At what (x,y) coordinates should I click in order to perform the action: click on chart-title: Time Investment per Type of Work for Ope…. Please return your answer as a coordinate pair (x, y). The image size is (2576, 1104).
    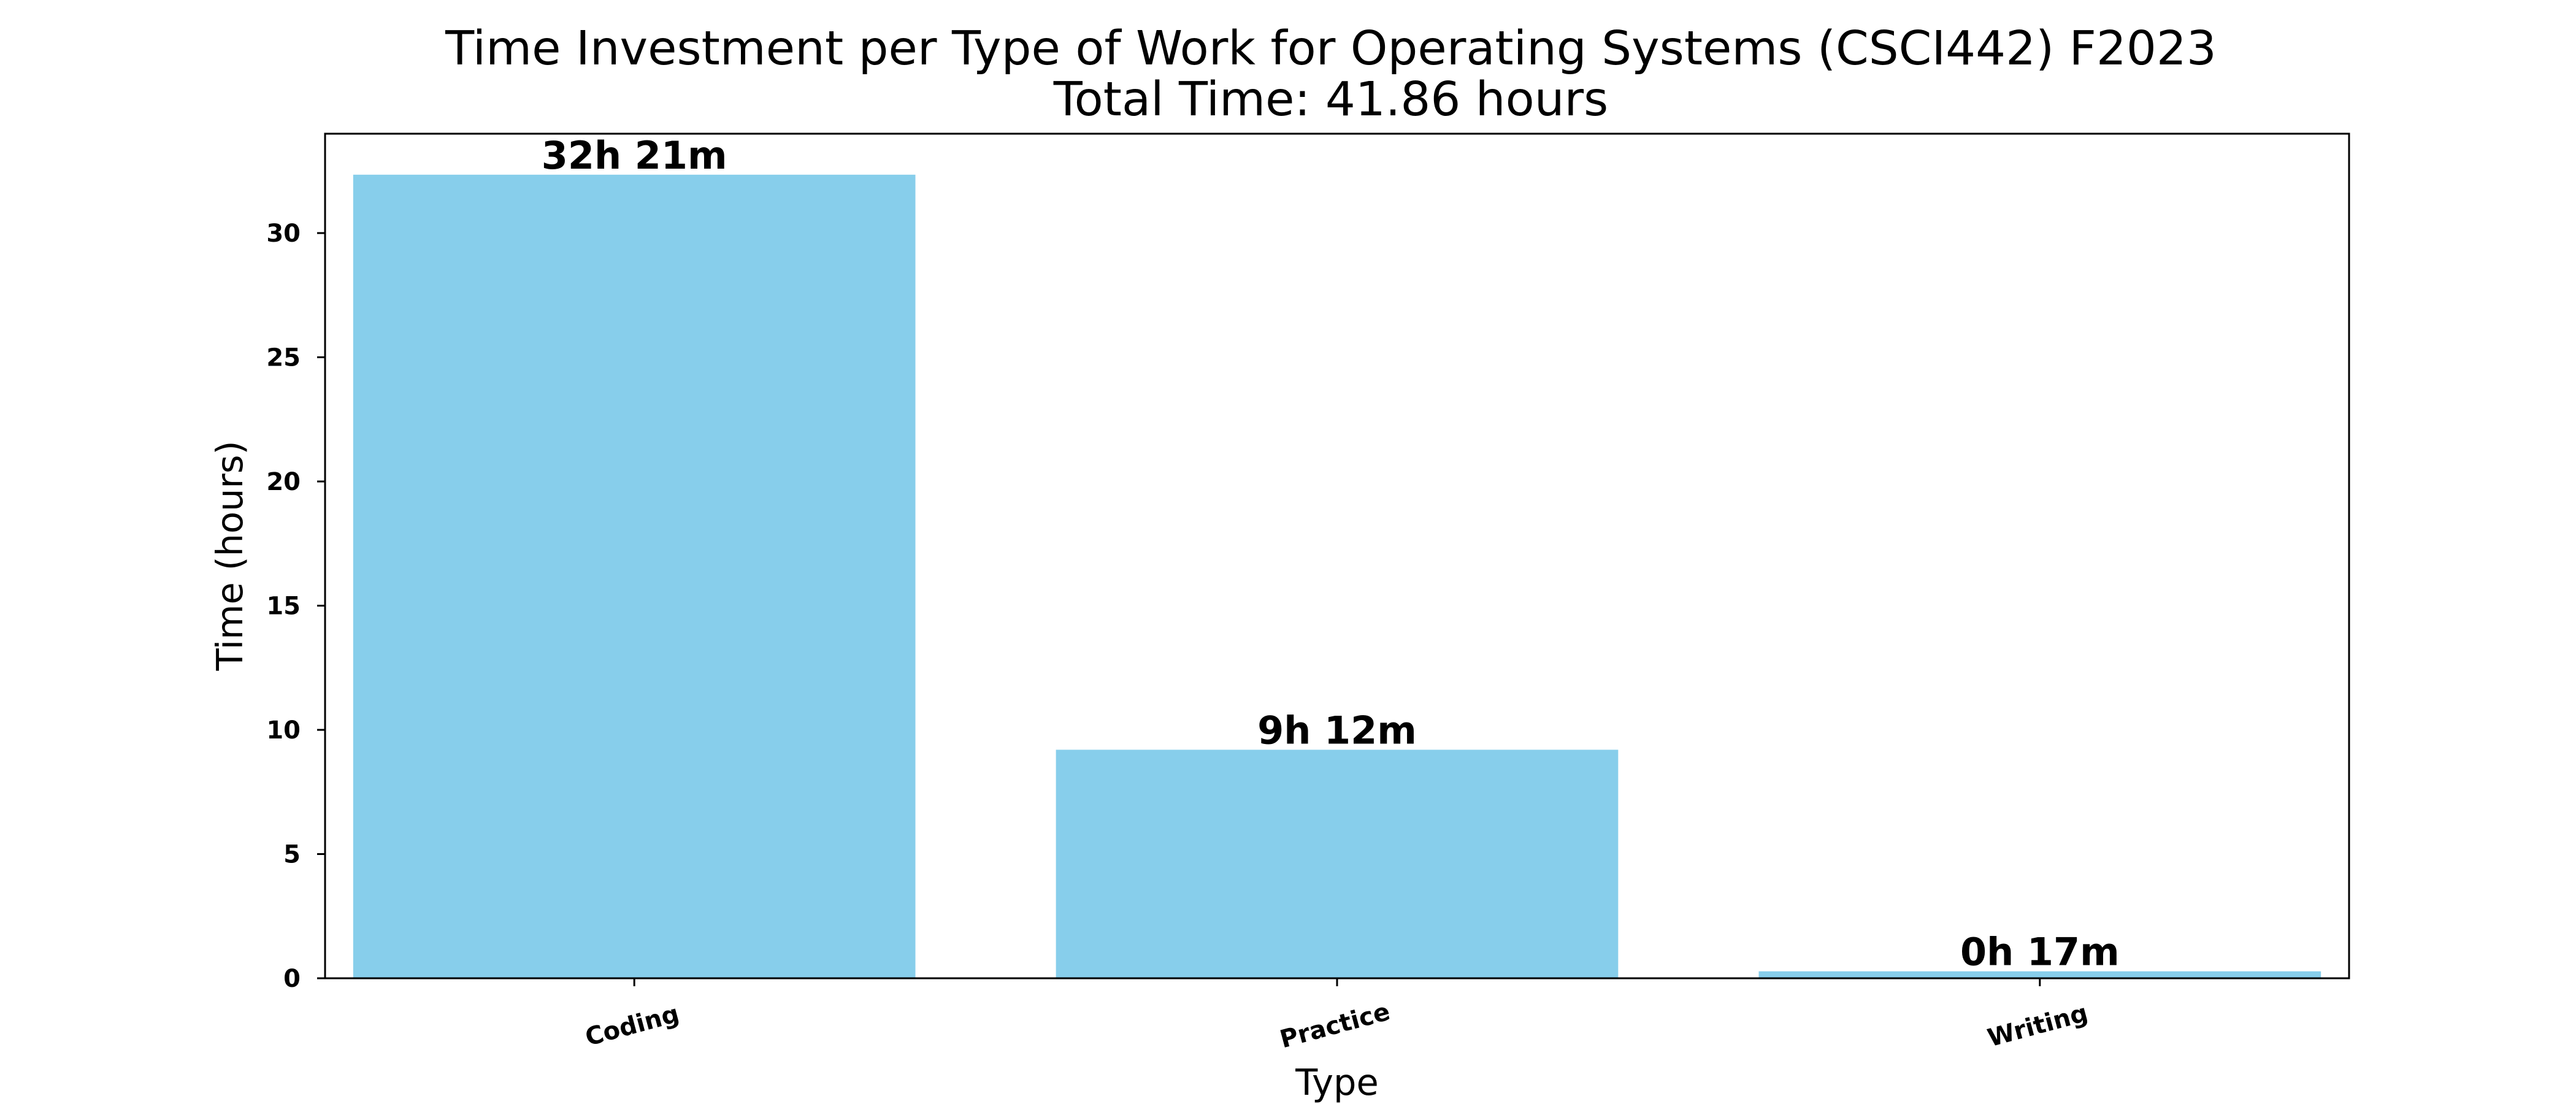
    Looking at the image, I should click on (1331, 48).